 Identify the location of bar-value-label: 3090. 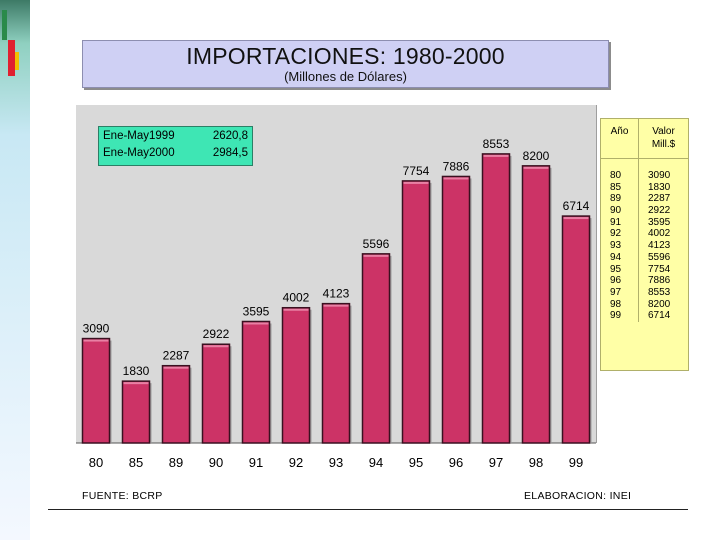
(96, 329).